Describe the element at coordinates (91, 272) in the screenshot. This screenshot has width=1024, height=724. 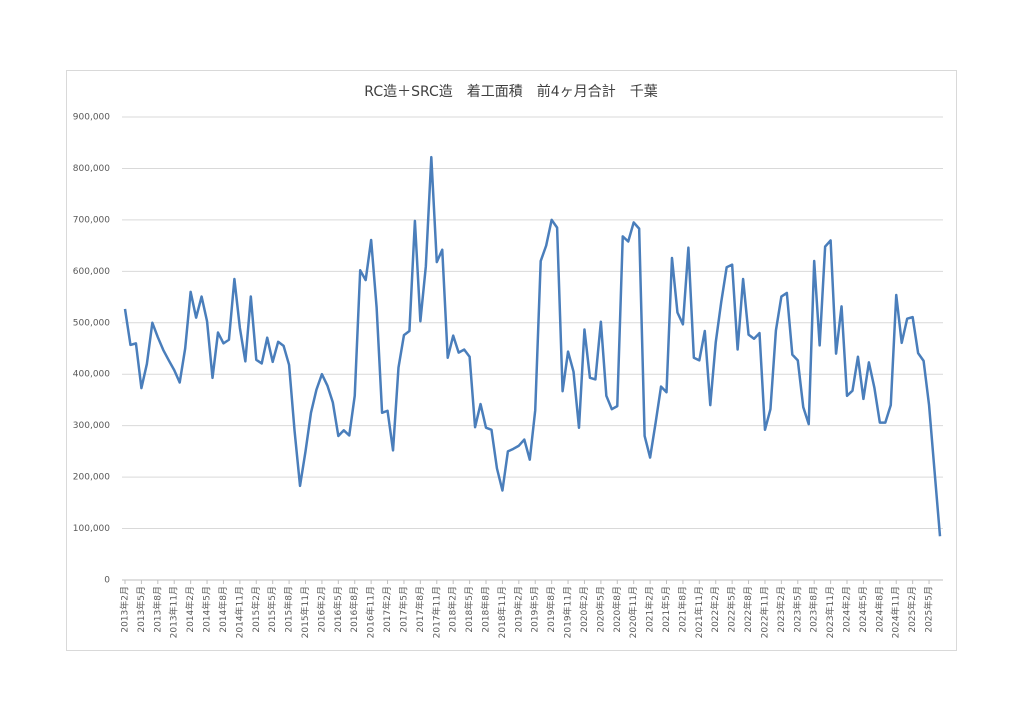
I see `y-tick-label: 600,000` at that location.